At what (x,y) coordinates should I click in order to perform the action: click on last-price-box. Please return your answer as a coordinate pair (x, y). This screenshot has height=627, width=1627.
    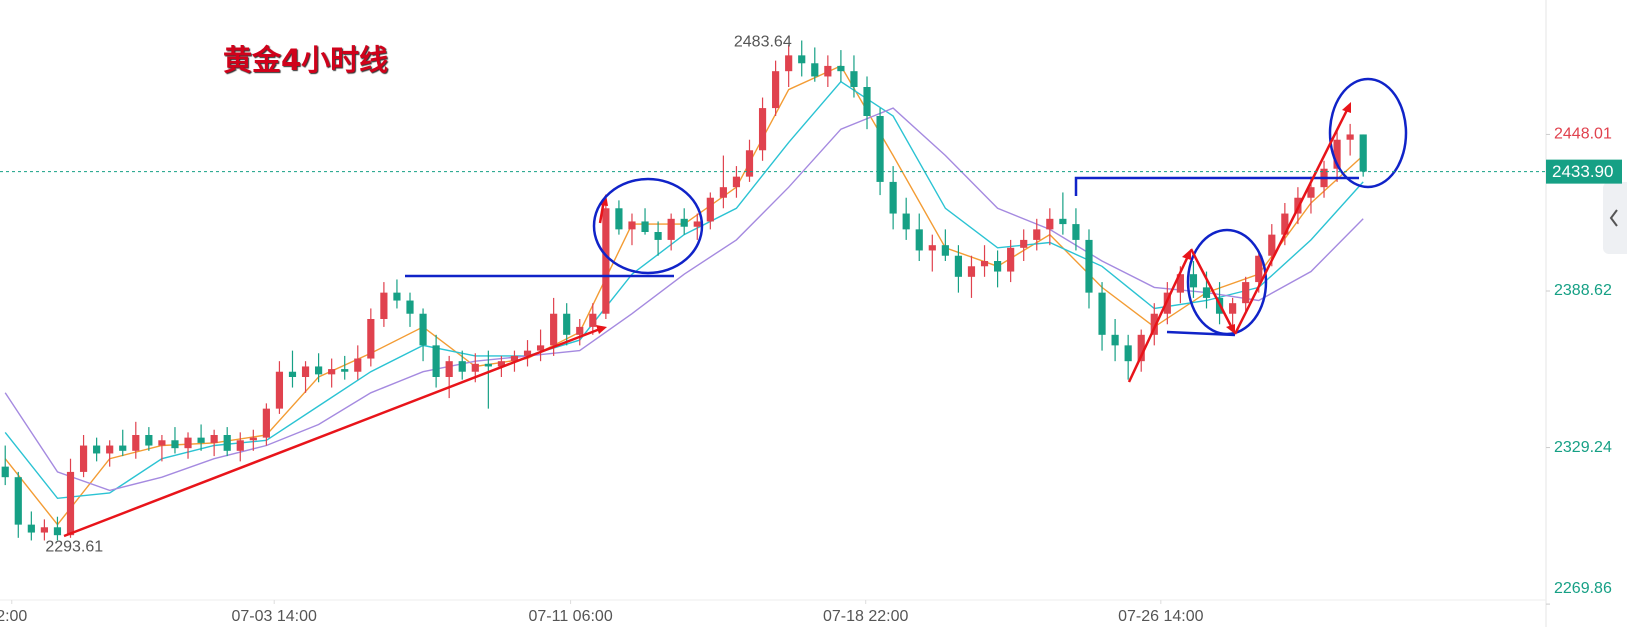
    Looking at the image, I should click on (1584, 171).